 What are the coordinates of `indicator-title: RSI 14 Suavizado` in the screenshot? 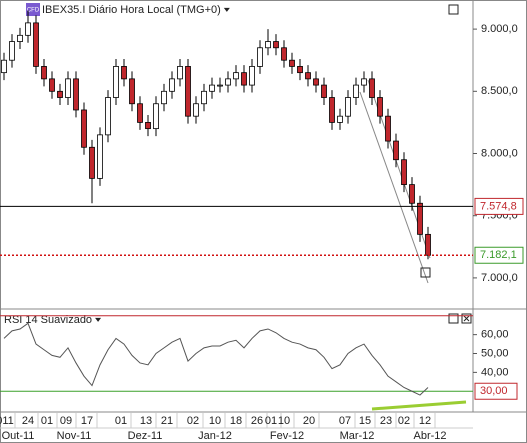 It's located at (48, 320).